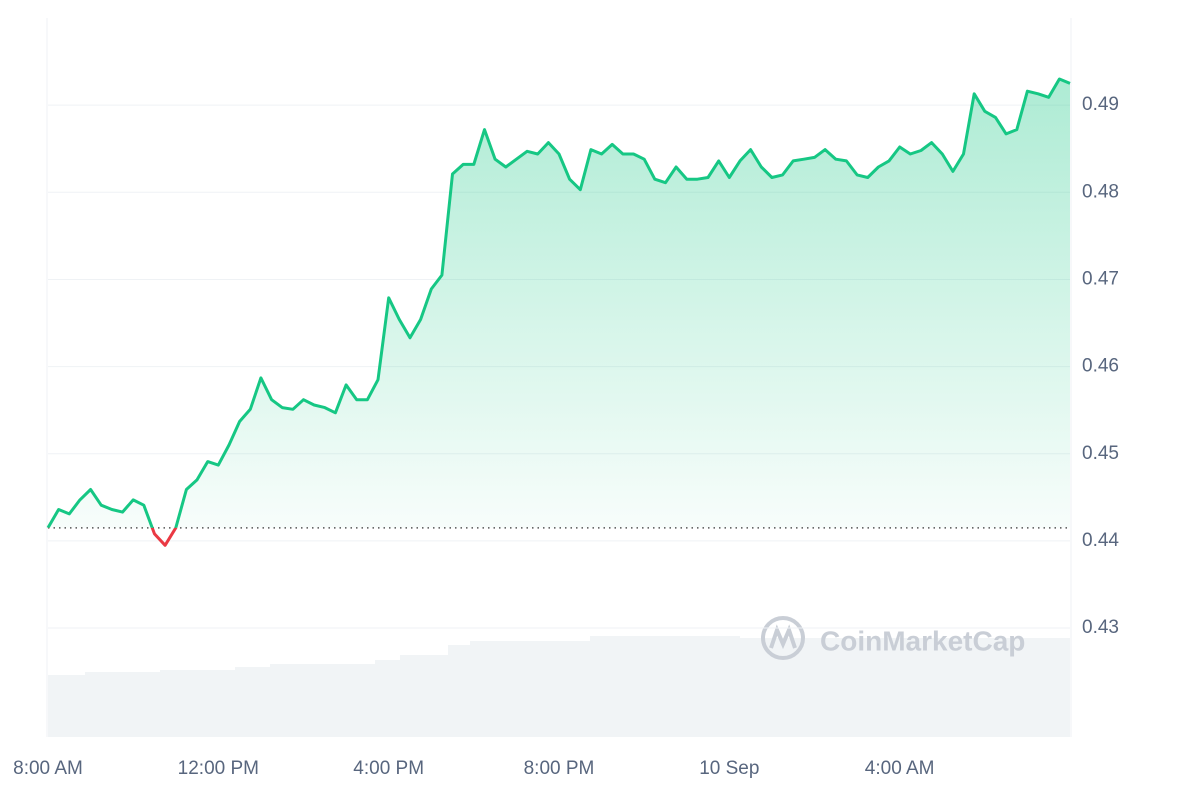  Describe the element at coordinates (1100, 278) in the screenshot. I see `y-tick-label: 0.47` at that location.